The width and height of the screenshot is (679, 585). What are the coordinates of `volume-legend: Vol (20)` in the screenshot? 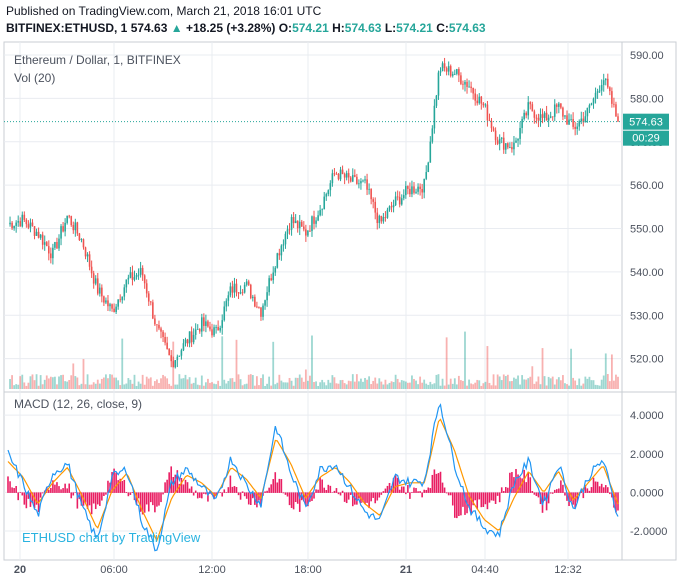 It's located at (34, 78).